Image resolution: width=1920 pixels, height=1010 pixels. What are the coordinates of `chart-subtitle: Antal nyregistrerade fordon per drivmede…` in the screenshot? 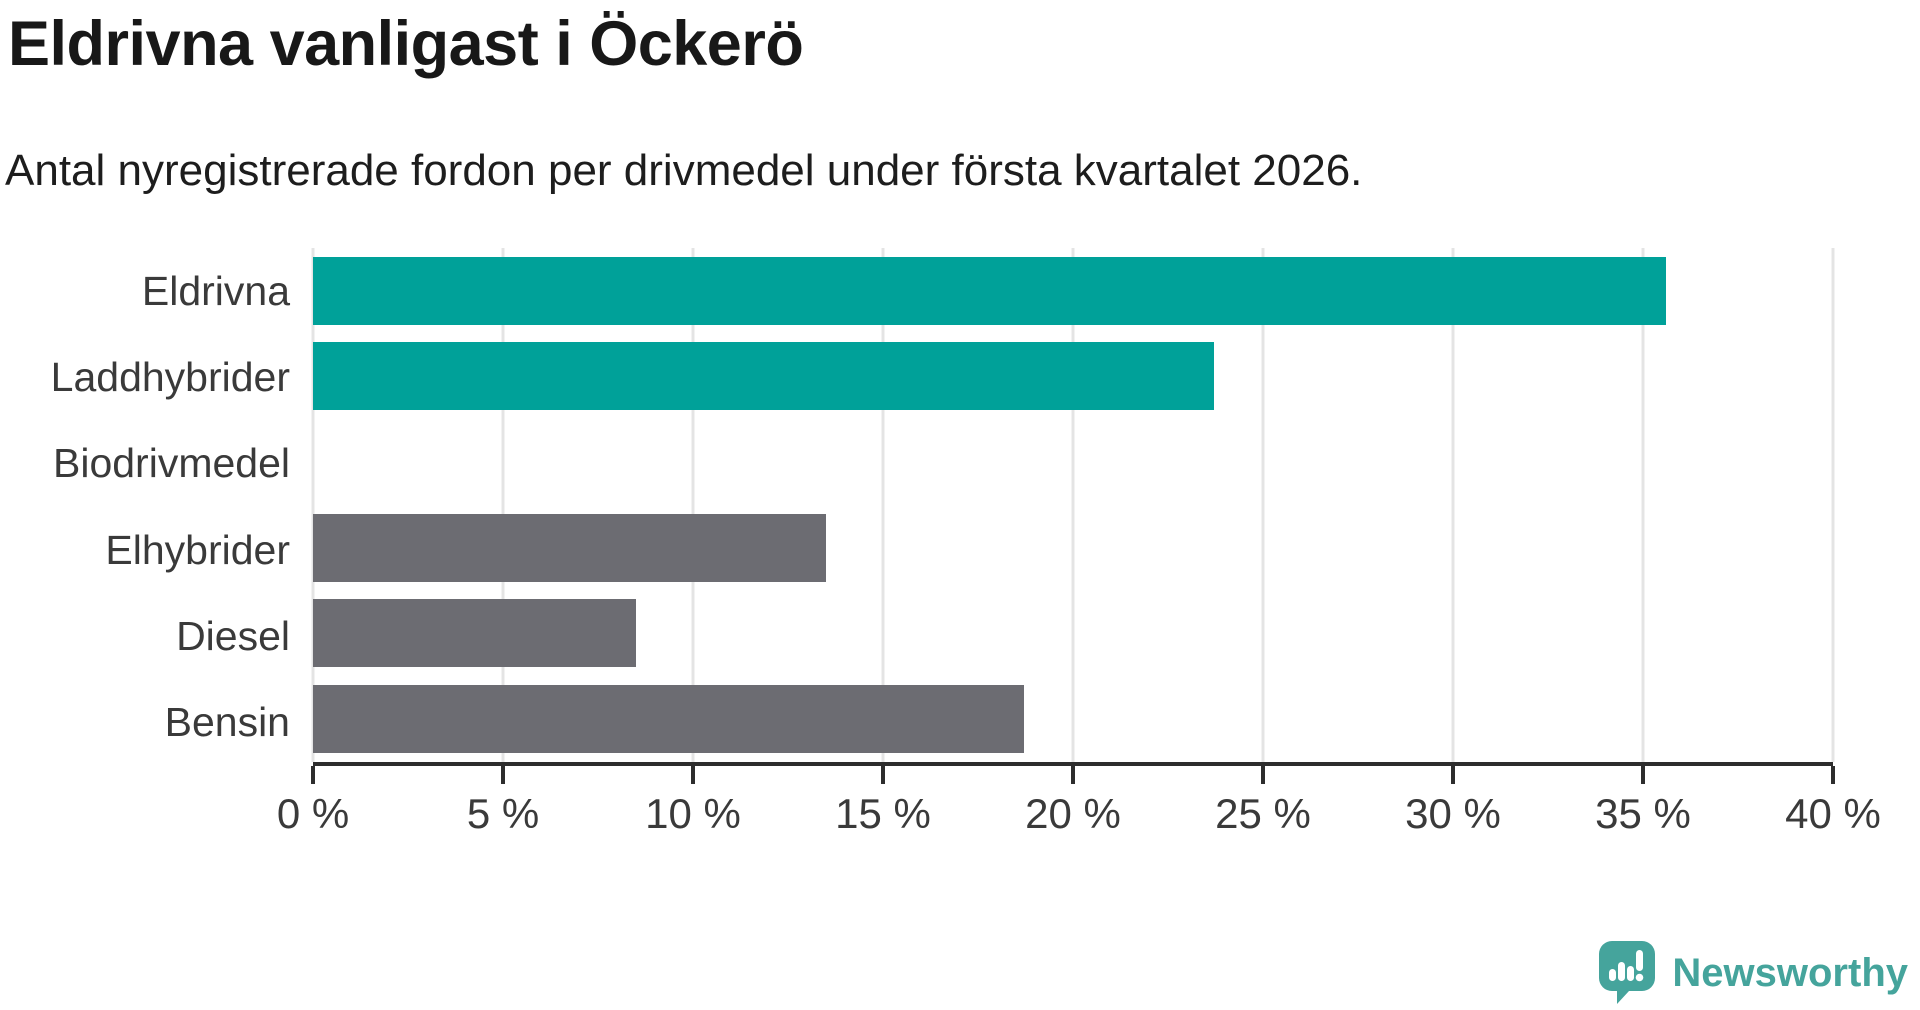 It's located at (684, 170).